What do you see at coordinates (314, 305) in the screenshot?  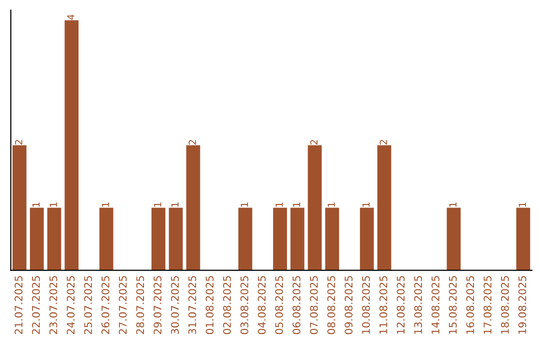 I see `x-tick-label: 07.08.2025` at bounding box center [314, 305].